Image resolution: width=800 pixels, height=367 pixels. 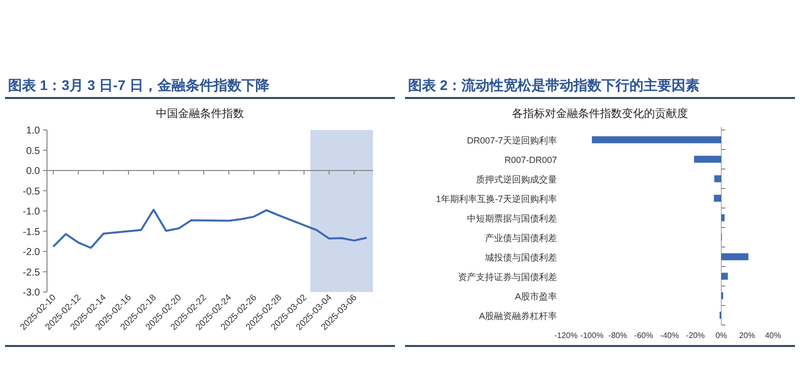 I want to click on y-tick-label: A股市盈率, so click(x=535, y=296).